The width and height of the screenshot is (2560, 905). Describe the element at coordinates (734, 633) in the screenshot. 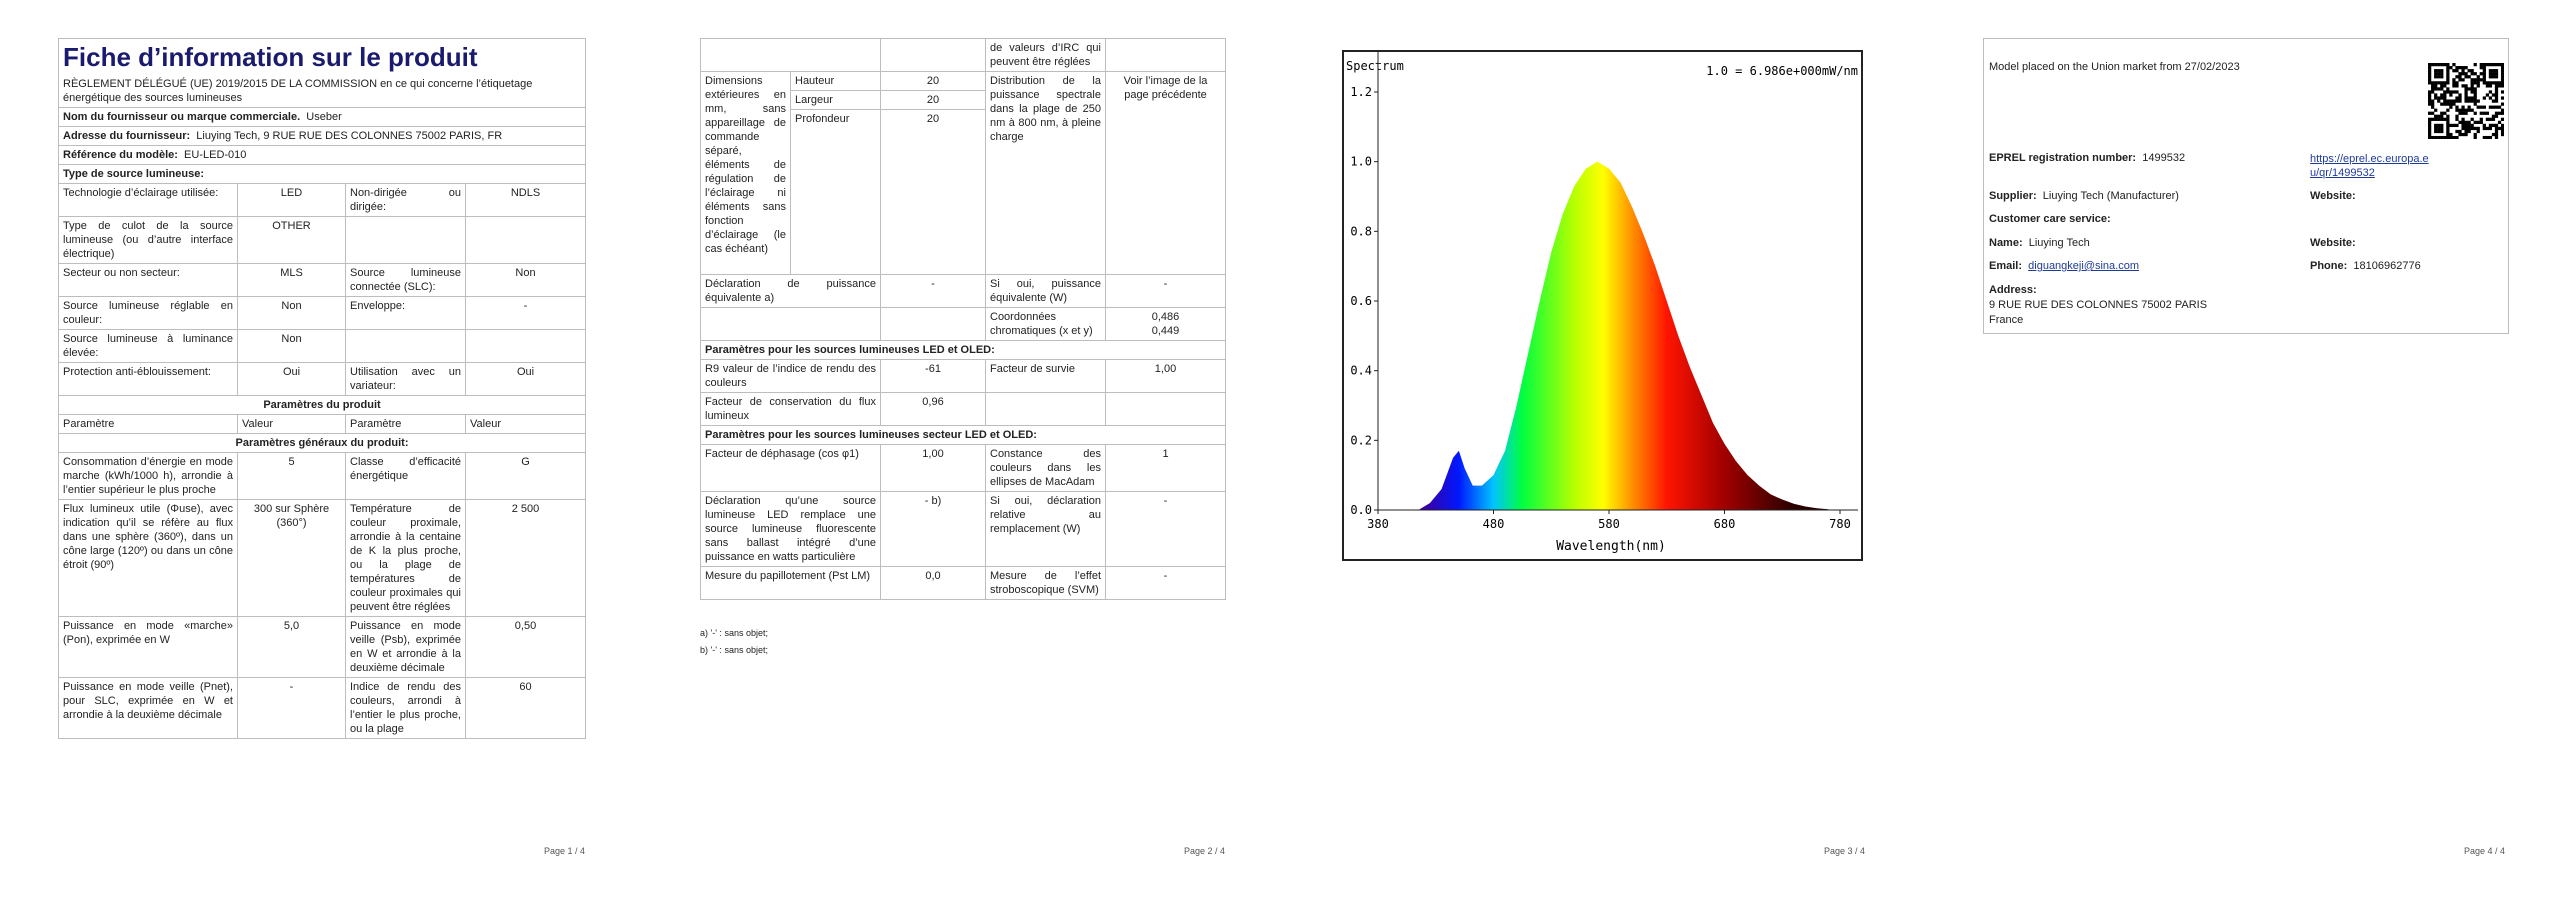

I see `footnote: a) '-' : sans objet;` at that location.